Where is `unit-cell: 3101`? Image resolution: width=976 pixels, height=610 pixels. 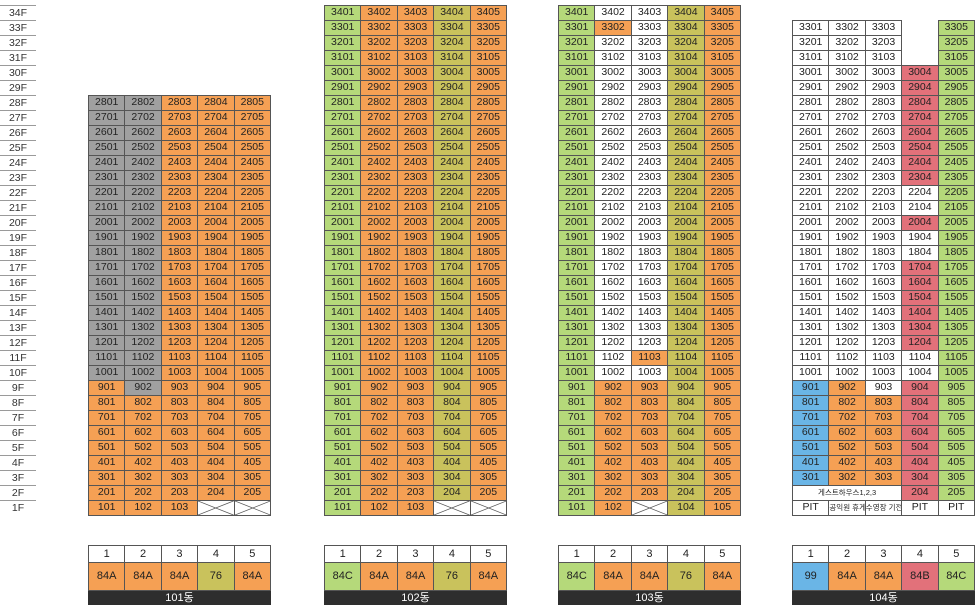 unit-cell: 3101 is located at coordinates (577, 58).